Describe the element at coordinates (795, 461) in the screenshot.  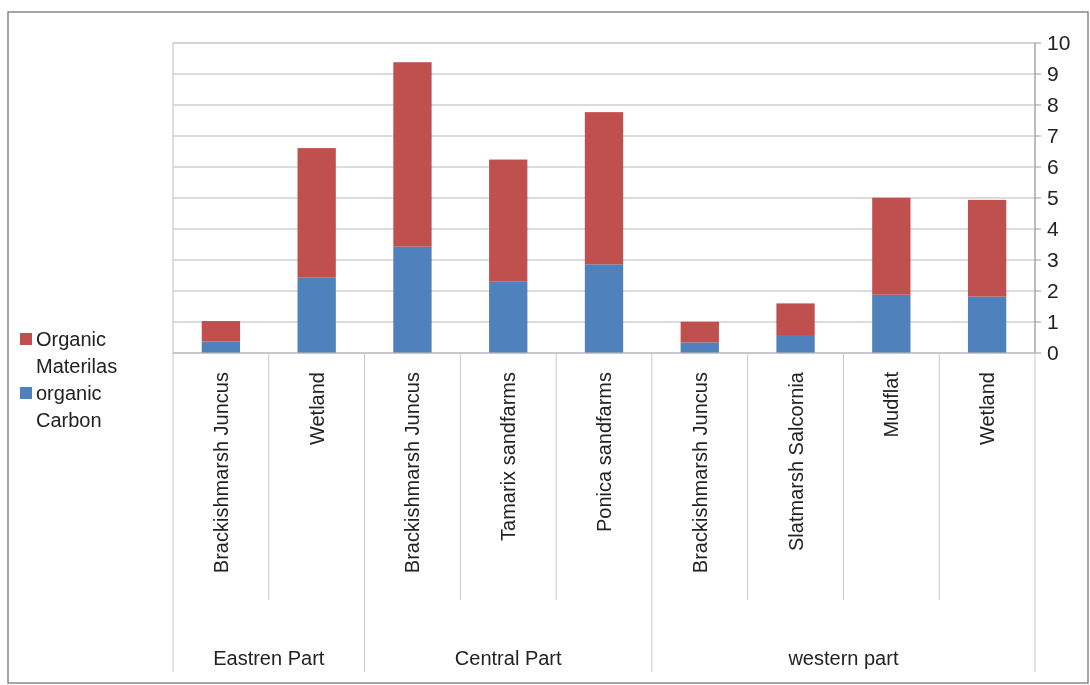
I see `x-tick-label: Slatmarsh Salcornia` at that location.